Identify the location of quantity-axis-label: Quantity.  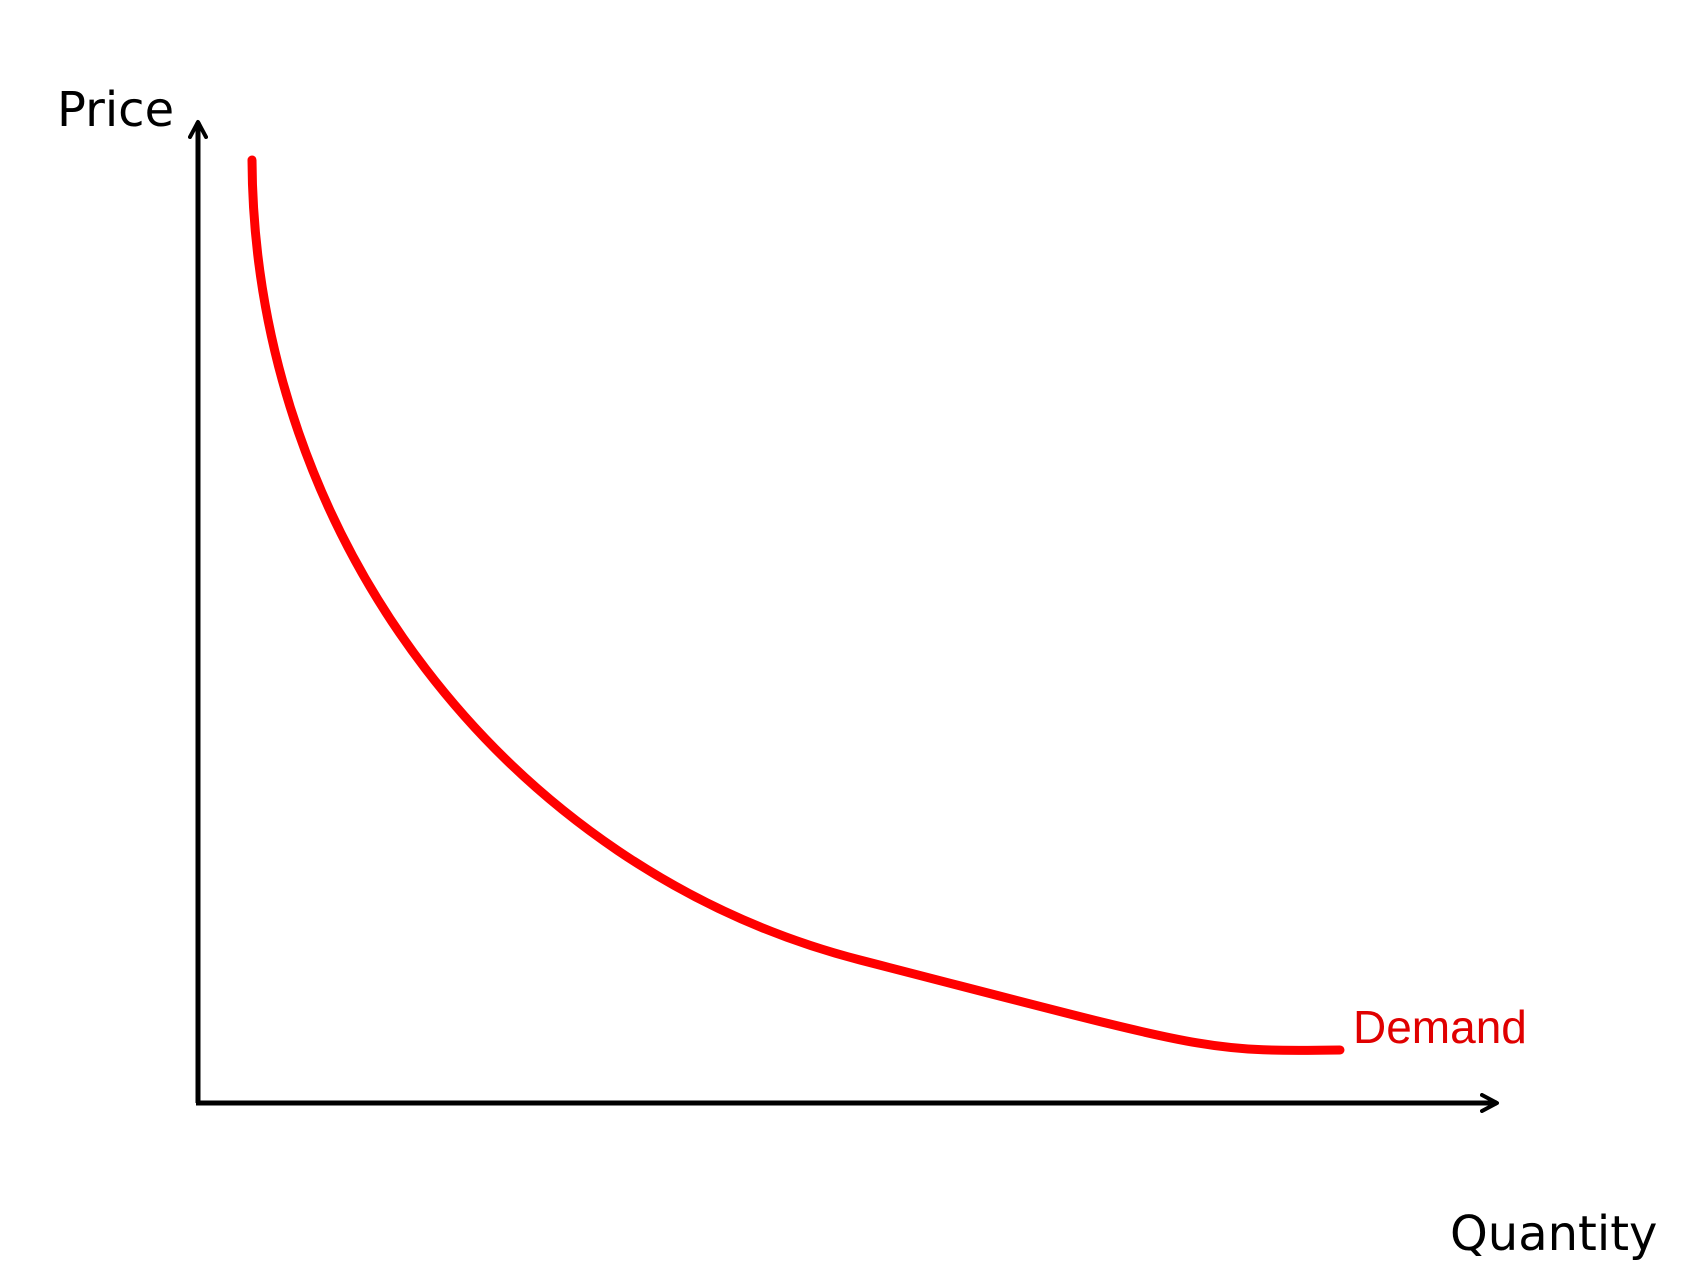
(1553, 1234).